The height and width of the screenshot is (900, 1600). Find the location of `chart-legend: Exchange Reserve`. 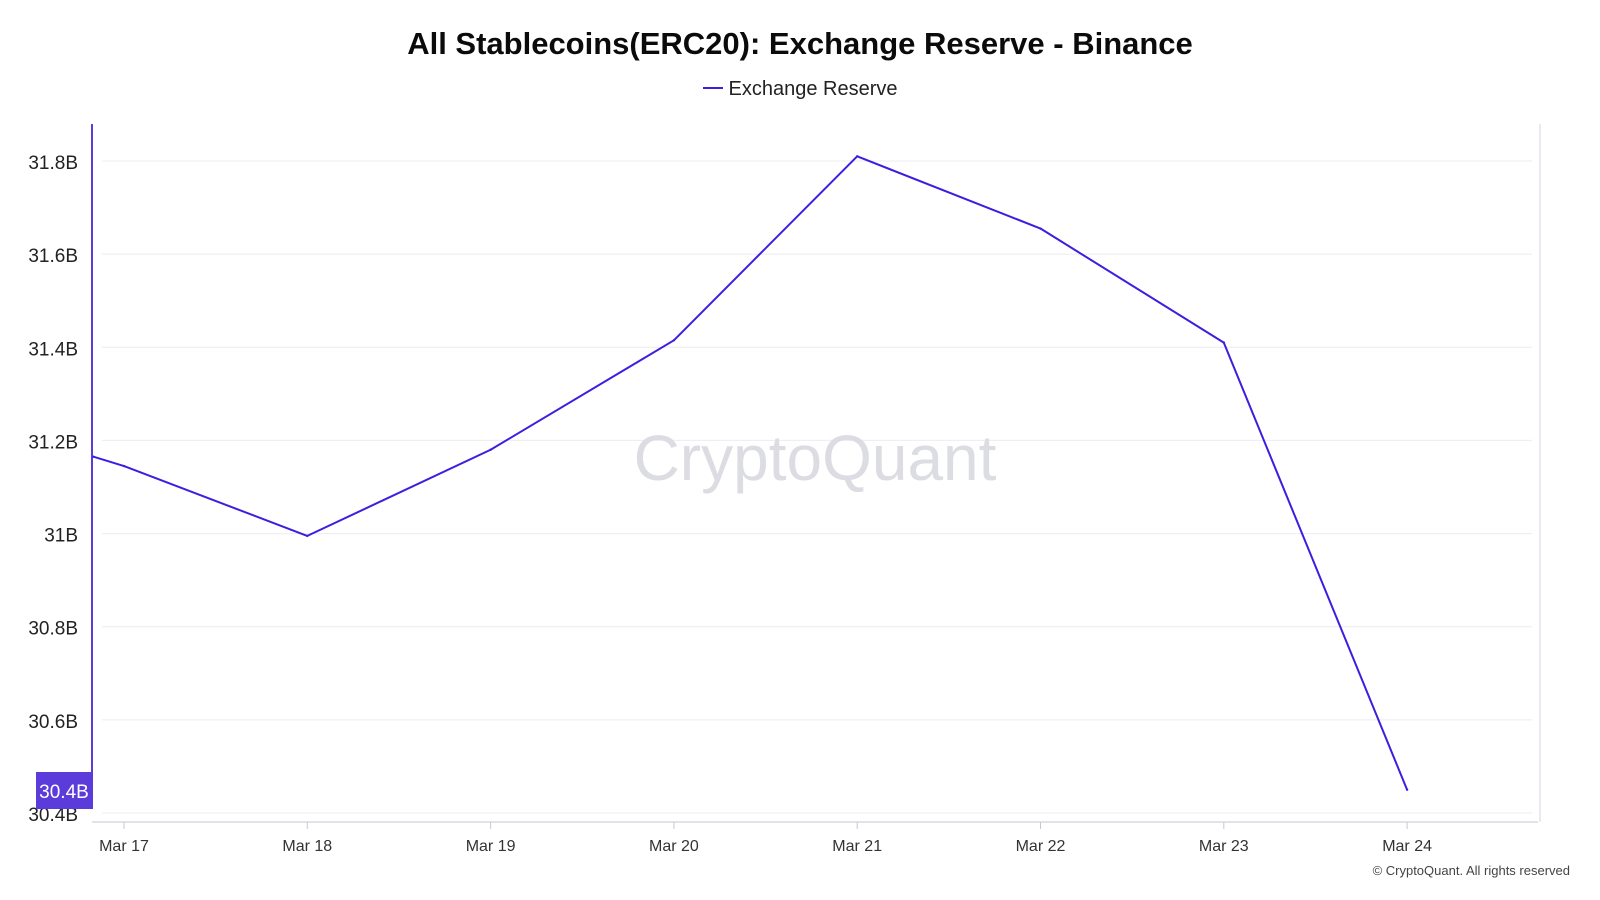

chart-legend: Exchange Reserve is located at coordinates (800, 89).